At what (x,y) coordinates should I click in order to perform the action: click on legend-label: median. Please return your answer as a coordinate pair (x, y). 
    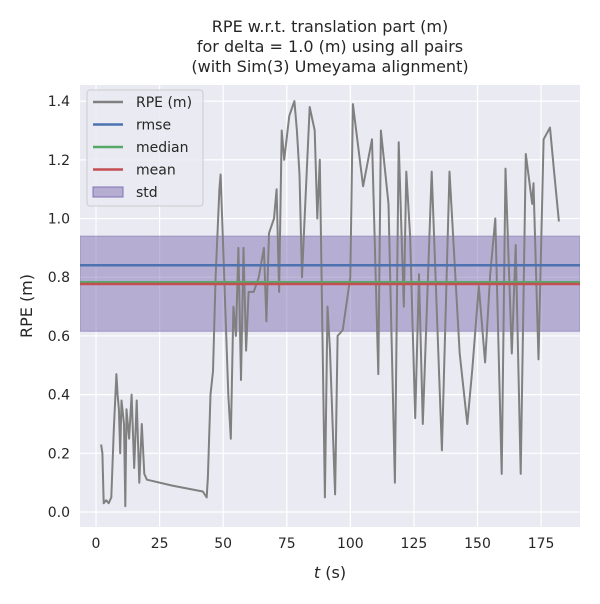
    Looking at the image, I should click on (162, 148).